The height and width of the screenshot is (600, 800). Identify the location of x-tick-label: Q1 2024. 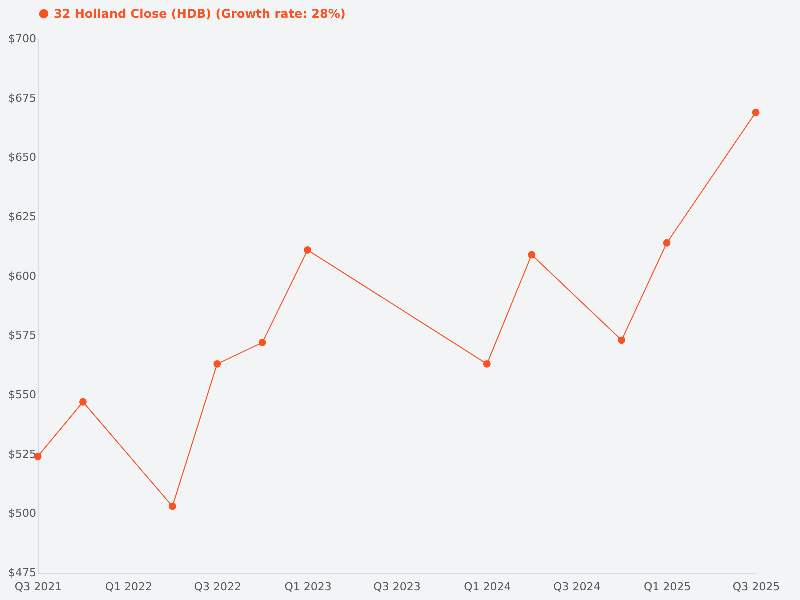
(488, 587).